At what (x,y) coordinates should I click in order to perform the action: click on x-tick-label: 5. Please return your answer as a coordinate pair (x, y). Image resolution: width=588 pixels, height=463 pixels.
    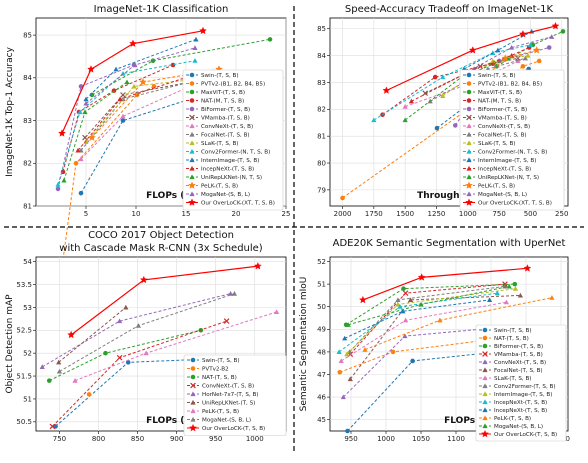
    Looking at the image, I should click on (86, 214).